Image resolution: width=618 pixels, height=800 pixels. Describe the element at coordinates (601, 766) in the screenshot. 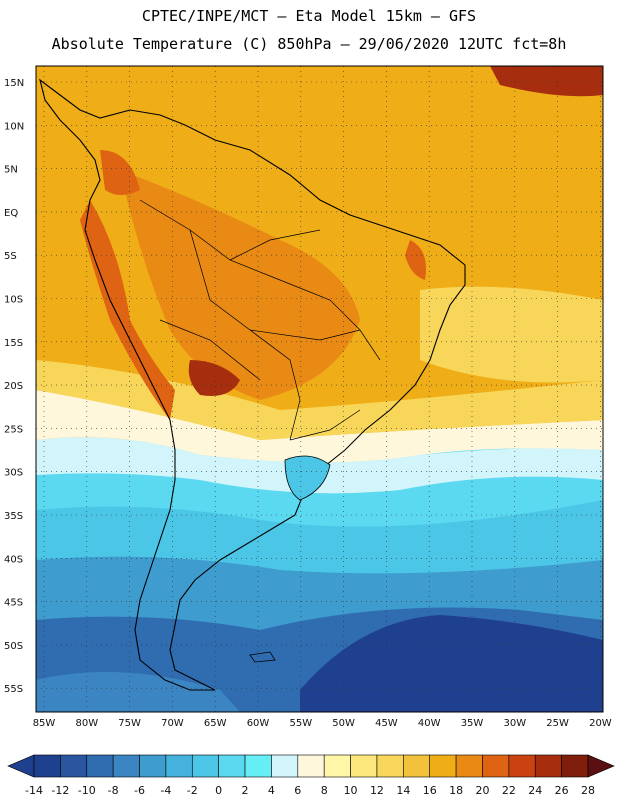

I see `colorbar-arrow-right` at that location.